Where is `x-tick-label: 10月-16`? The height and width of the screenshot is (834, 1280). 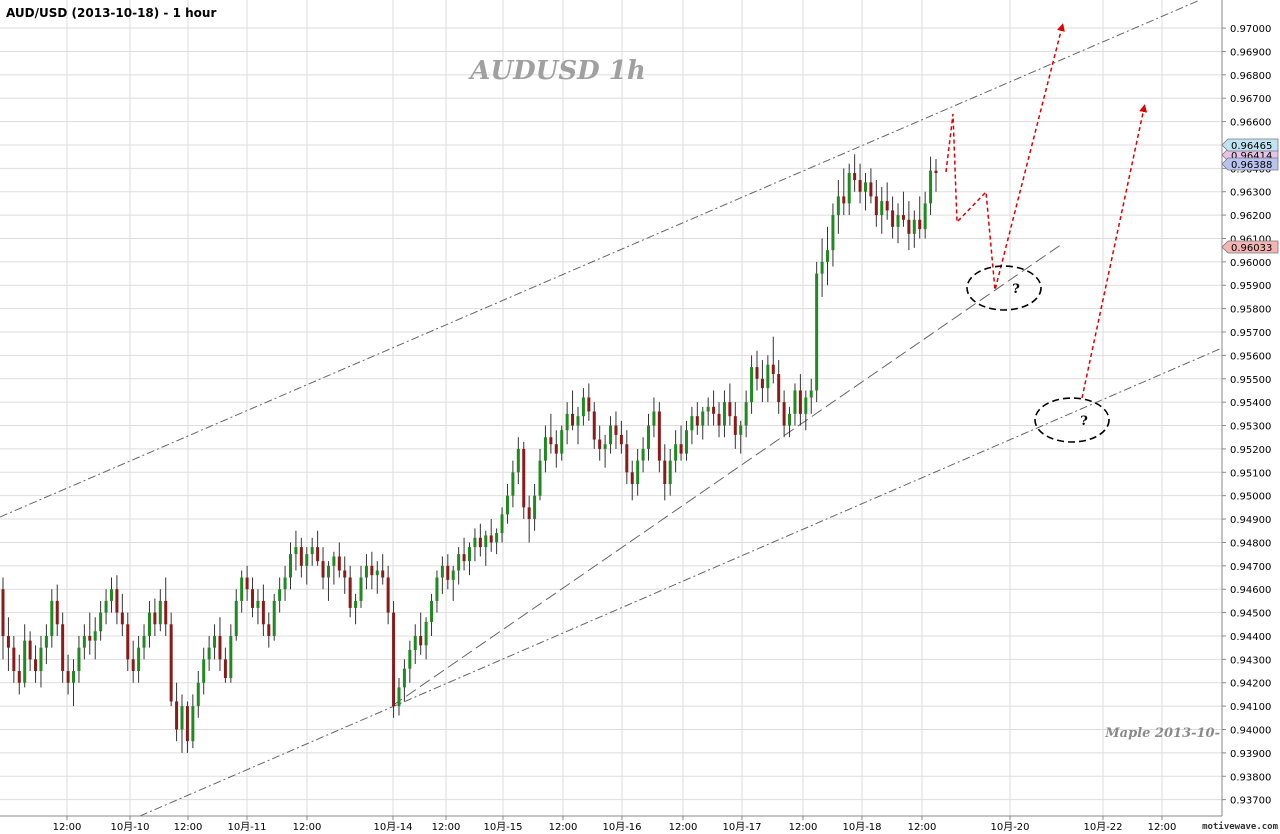 x-tick-label: 10月-16 is located at coordinates (621, 827).